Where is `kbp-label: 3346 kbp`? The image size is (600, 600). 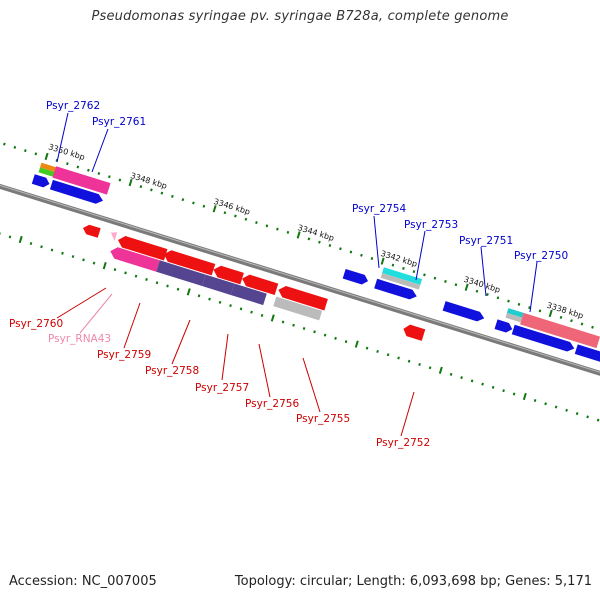
kbp-label: 3346 kbp is located at coordinates (232, 207).